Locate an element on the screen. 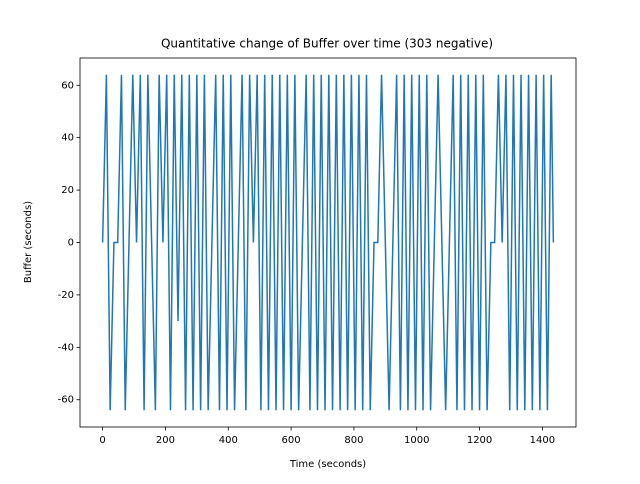  x-tick-label: 600 is located at coordinates (291, 440).